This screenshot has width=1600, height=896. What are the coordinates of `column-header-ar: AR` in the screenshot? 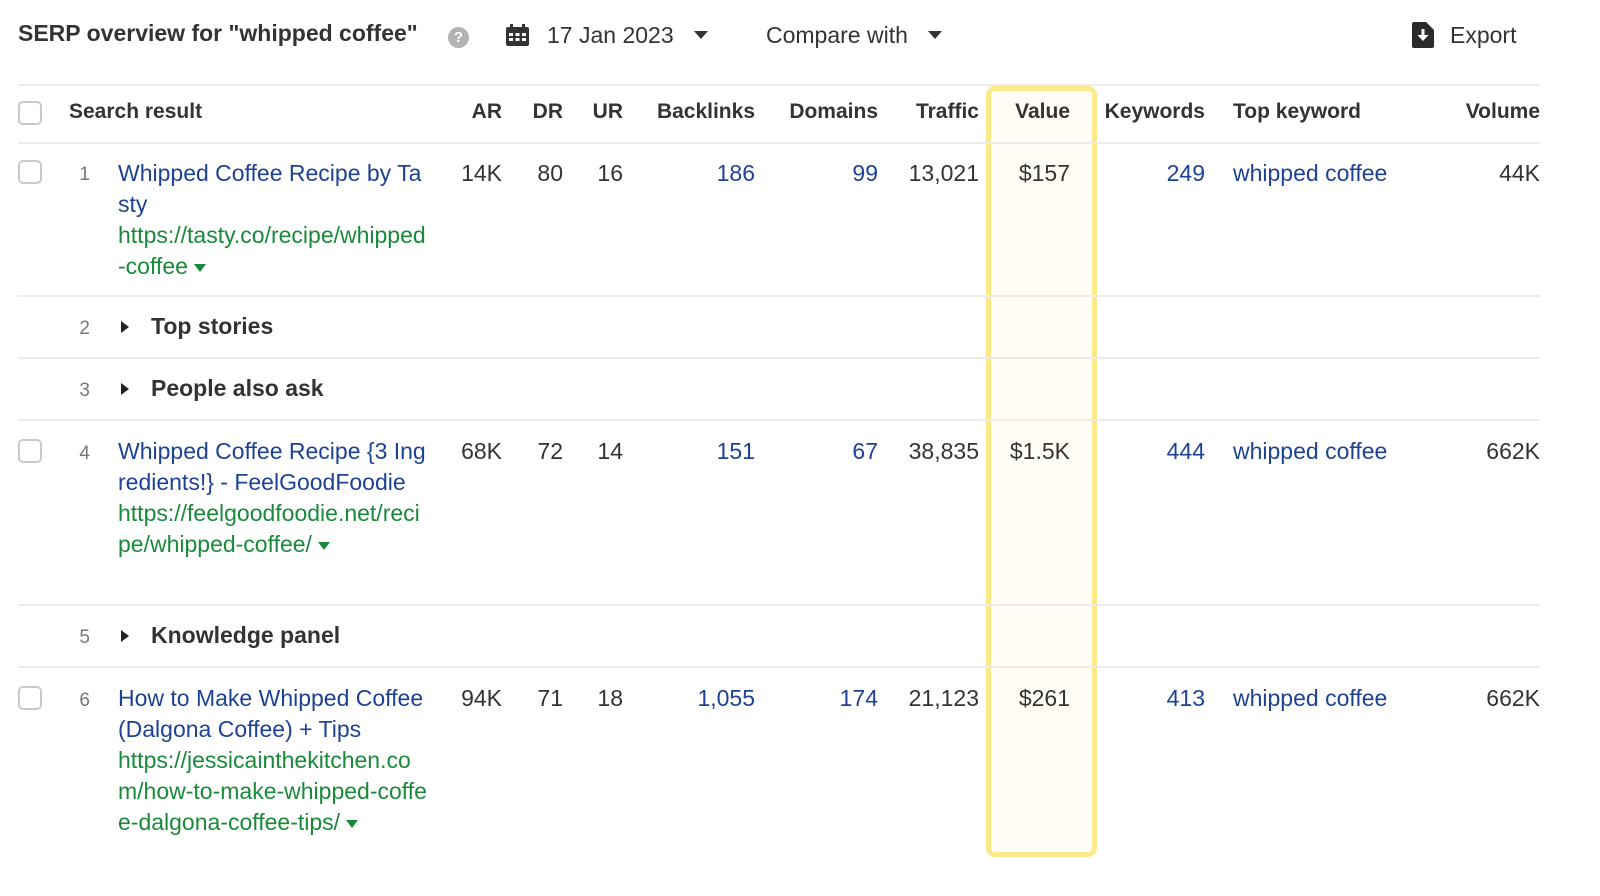 It's located at (486, 111).